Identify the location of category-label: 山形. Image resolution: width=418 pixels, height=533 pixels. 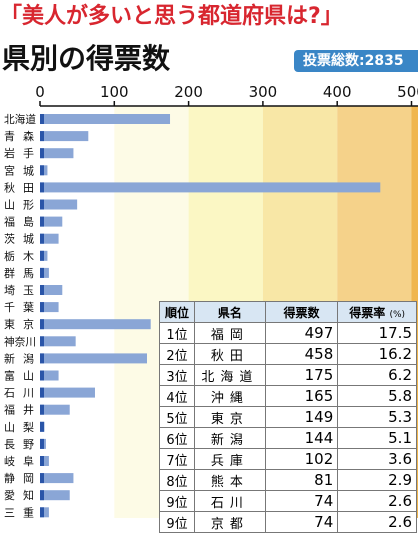
(19, 205).